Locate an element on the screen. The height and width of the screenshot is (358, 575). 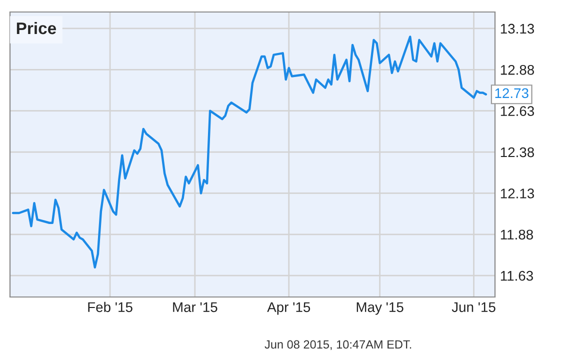
chart-title: Price is located at coordinates (36, 28).